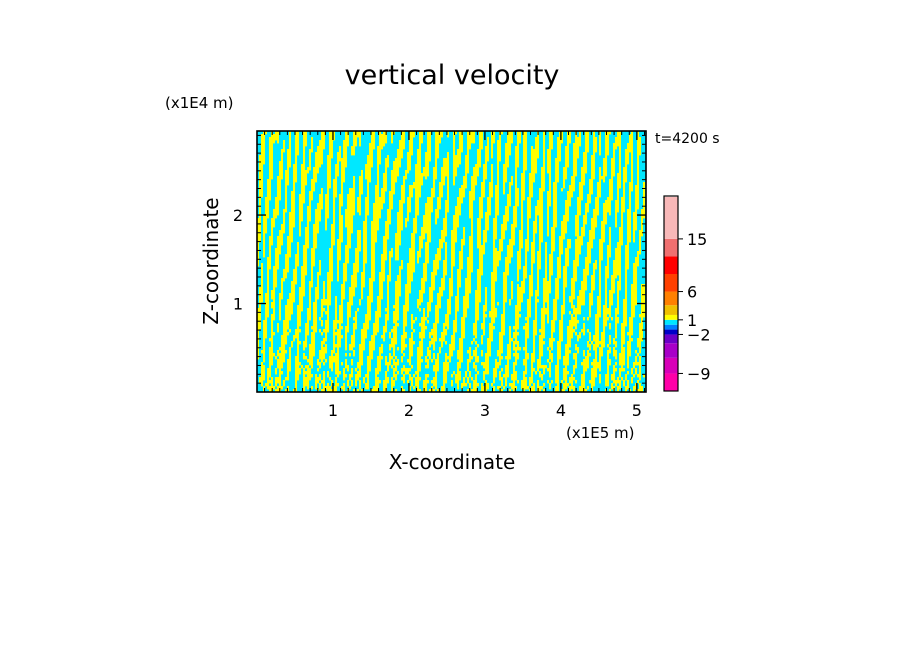 The width and height of the screenshot is (904, 654). I want to click on x-tick-label: 2, so click(409, 410).